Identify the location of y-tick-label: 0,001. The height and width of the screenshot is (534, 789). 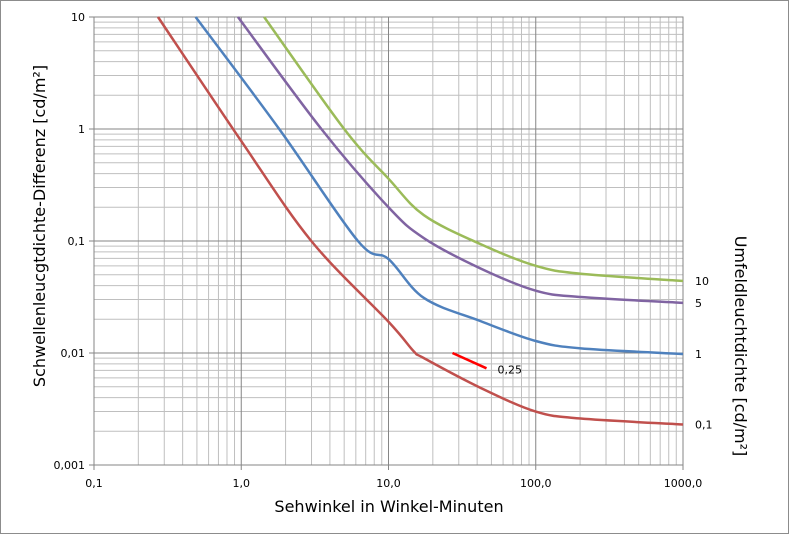
(70, 465).